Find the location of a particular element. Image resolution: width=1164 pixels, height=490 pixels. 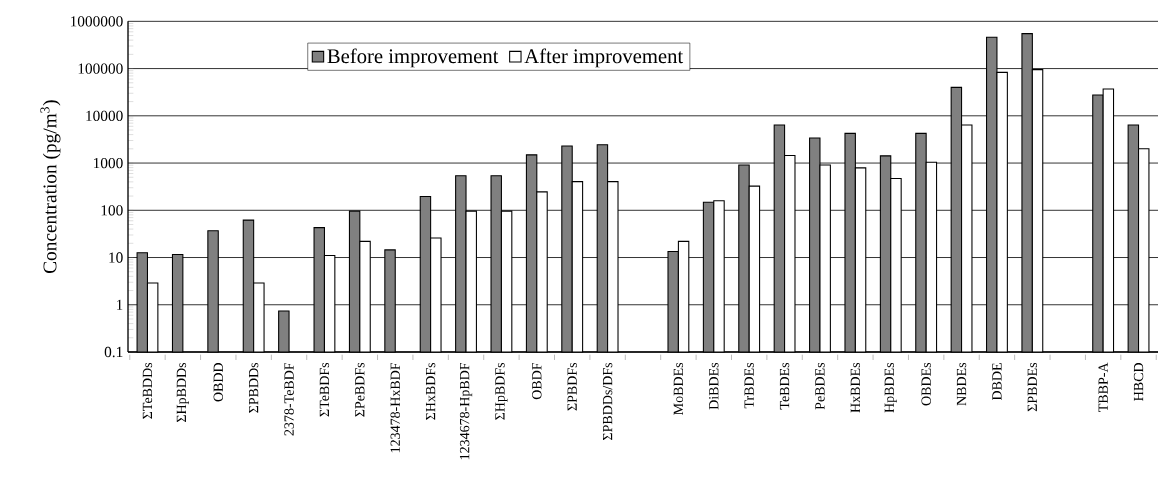

x-tick-label: HBCD is located at coordinates (1138, 381).